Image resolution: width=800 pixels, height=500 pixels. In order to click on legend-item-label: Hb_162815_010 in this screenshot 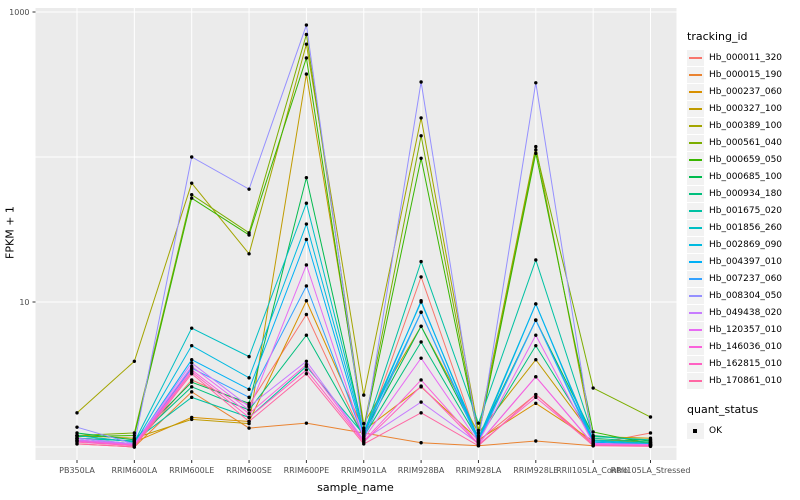, I will do `click(746, 363)`.